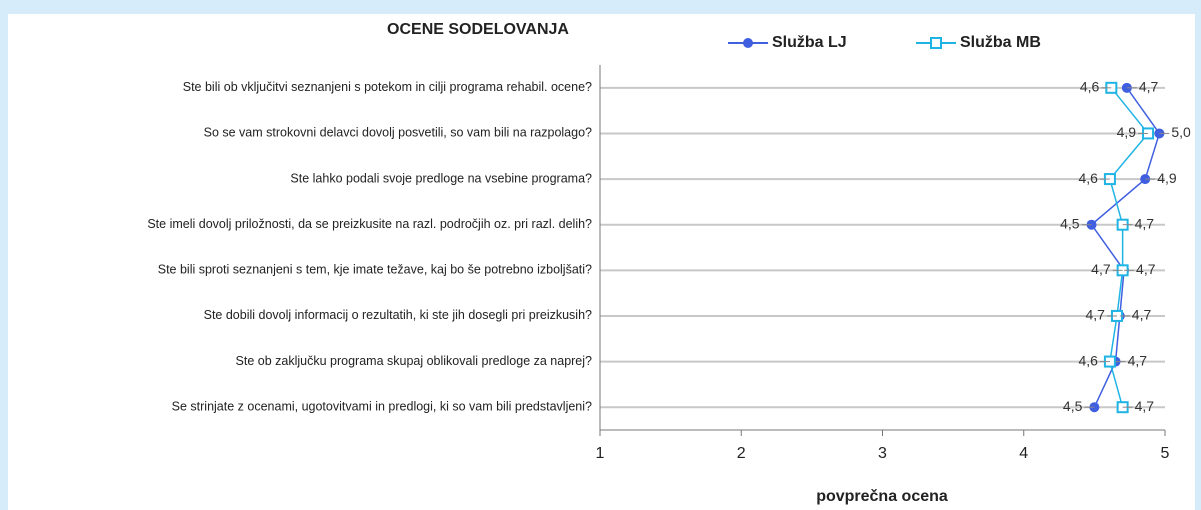  What do you see at coordinates (882, 496) in the screenshot?
I see `x-axis-label: povprečna ocena` at bounding box center [882, 496].